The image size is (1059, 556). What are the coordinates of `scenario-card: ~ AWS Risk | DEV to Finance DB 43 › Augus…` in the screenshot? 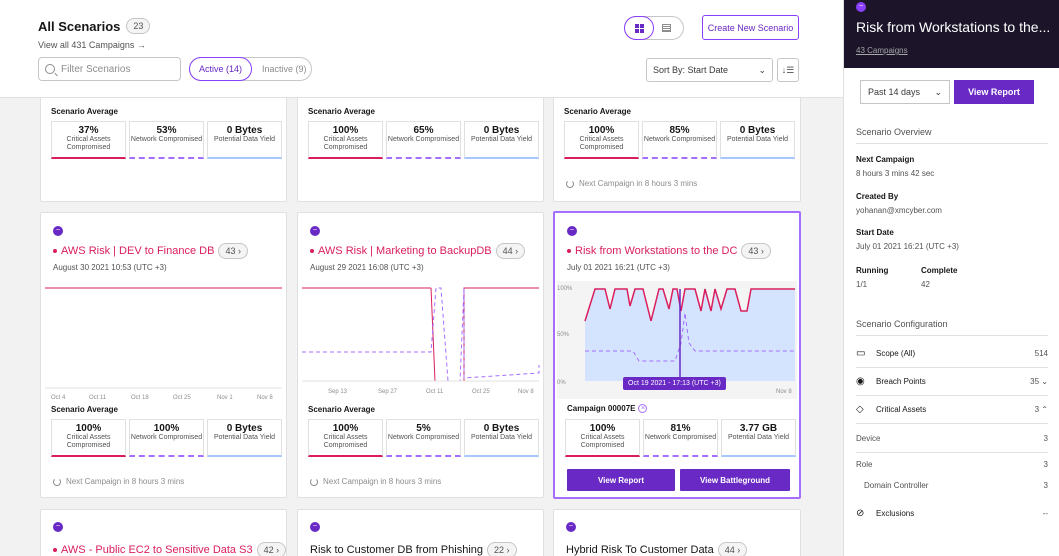 It's located at (163, 355).